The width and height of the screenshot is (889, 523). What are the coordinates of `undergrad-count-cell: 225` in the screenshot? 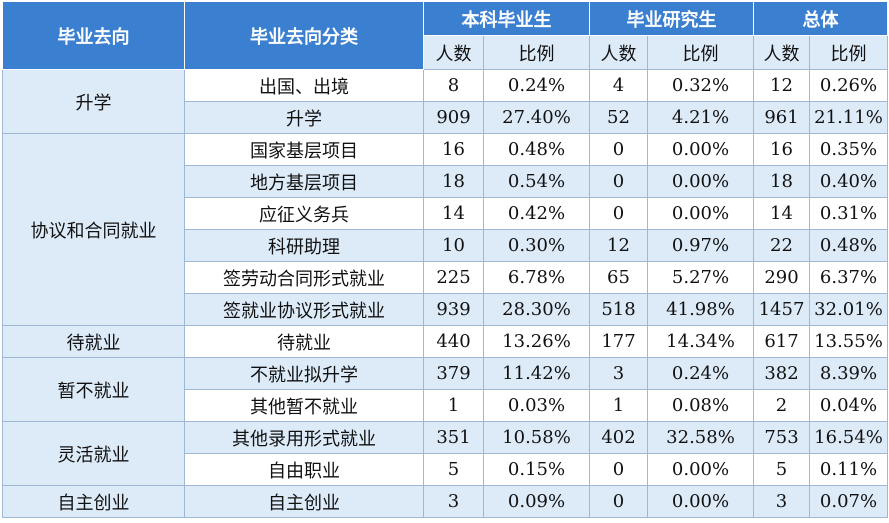 It's located at (453, 277).